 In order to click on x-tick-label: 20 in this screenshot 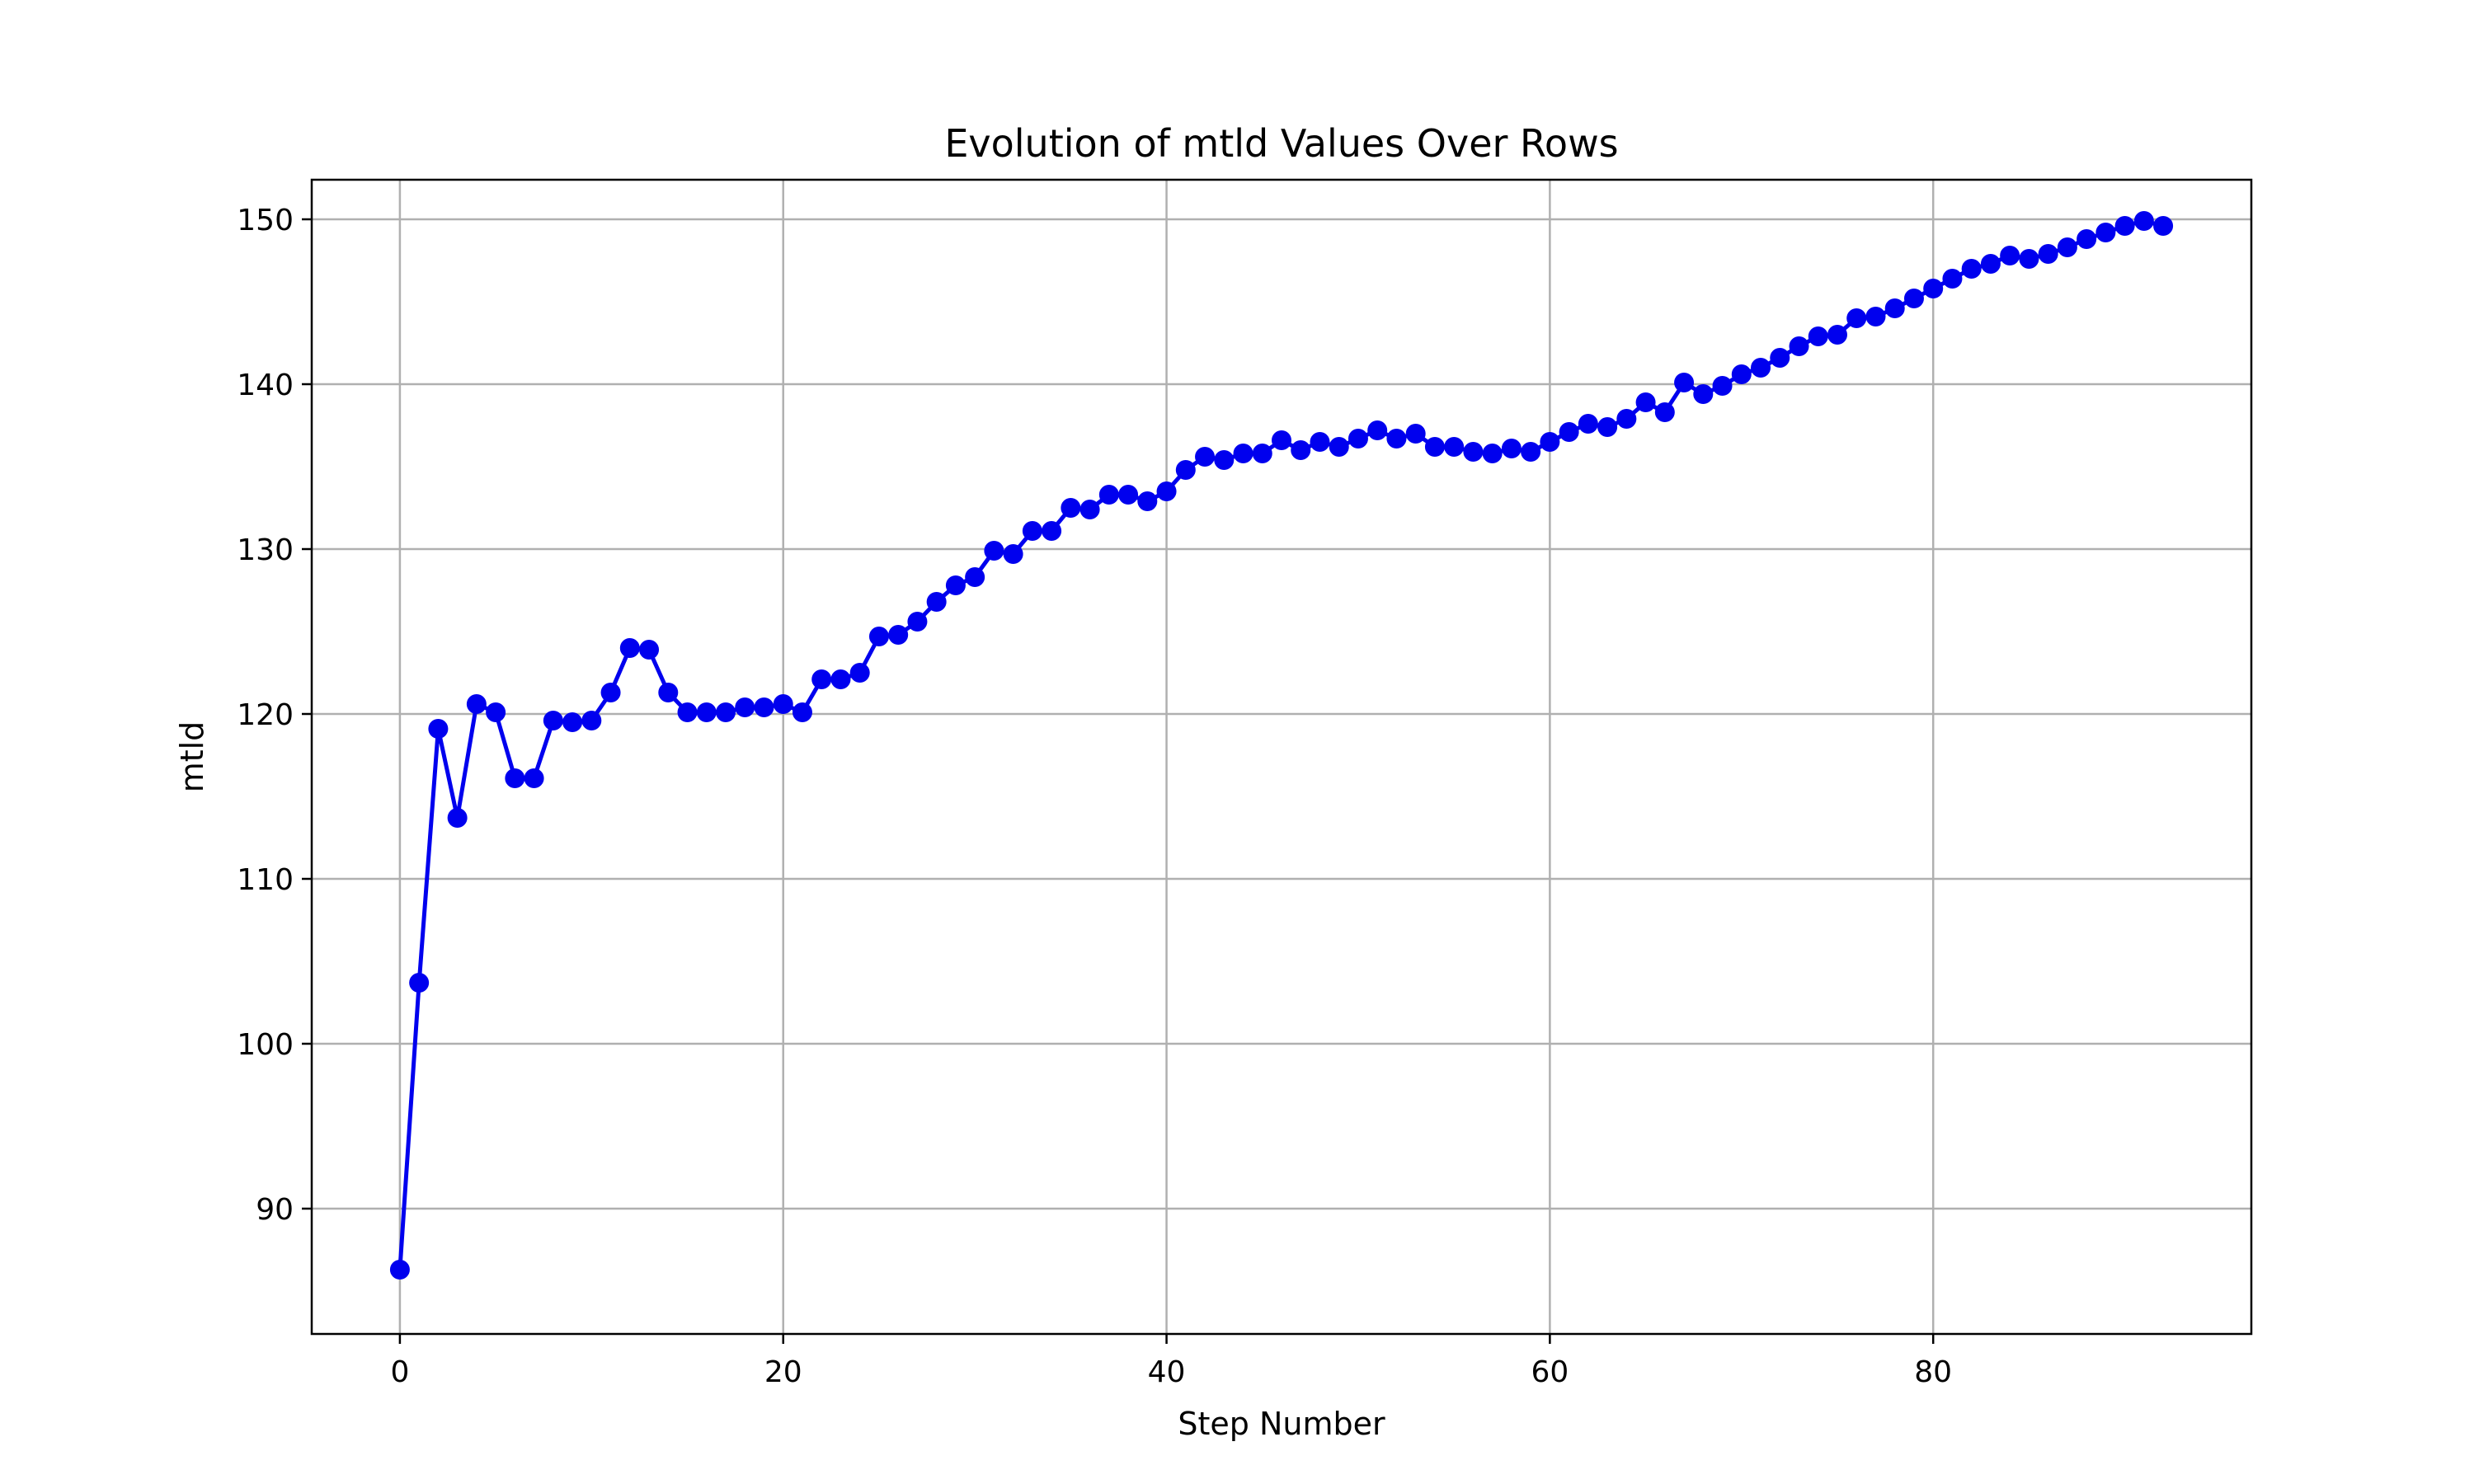, I will do `click(783, 1372)`.